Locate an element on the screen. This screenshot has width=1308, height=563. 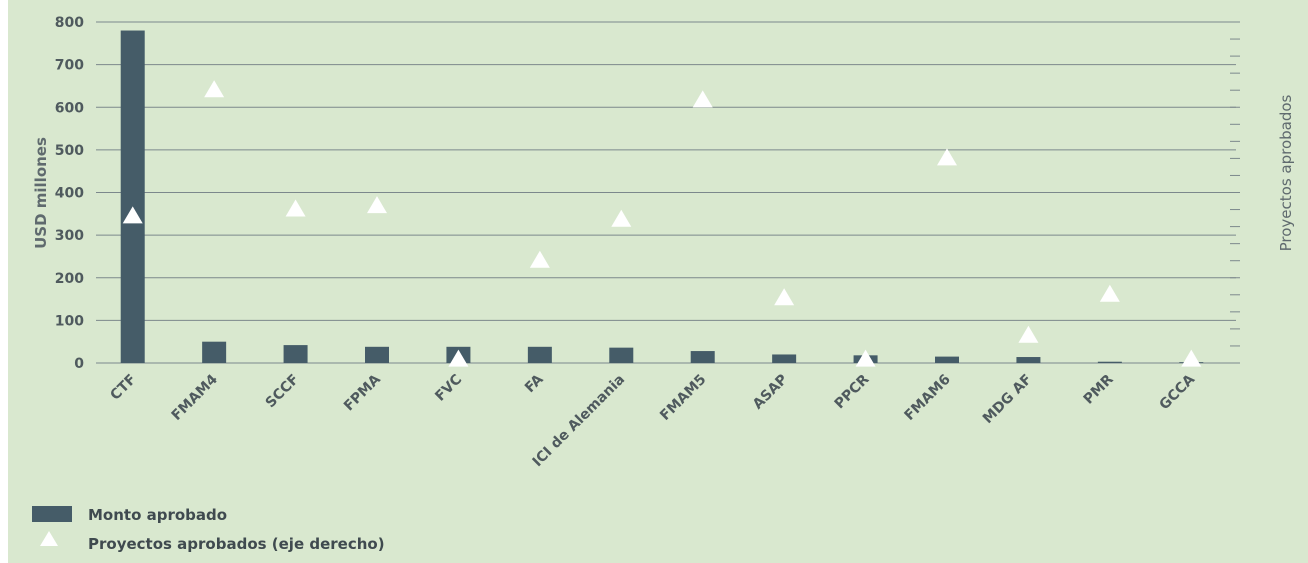
x-tick-label: FMAM5 is located at coordinates (683, 398).